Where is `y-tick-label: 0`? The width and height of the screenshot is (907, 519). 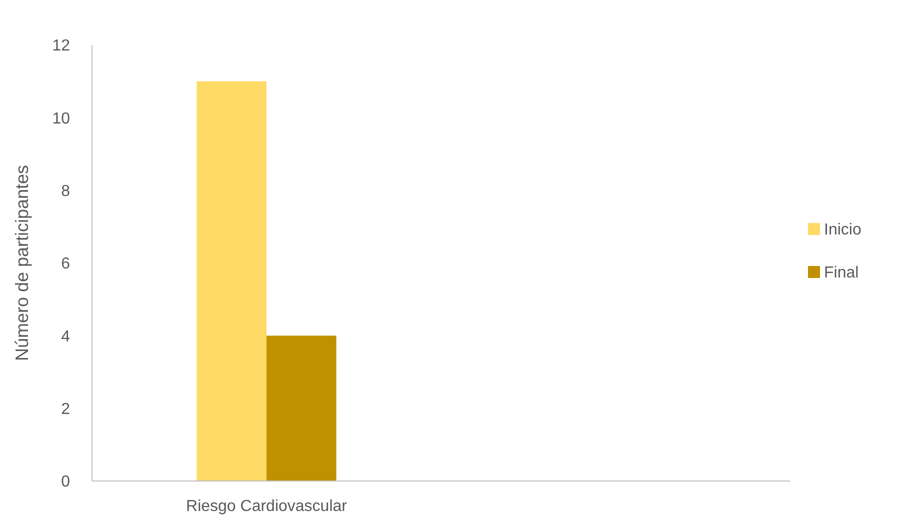 y-tick-label: 0 is located at coordinates (65, 482).